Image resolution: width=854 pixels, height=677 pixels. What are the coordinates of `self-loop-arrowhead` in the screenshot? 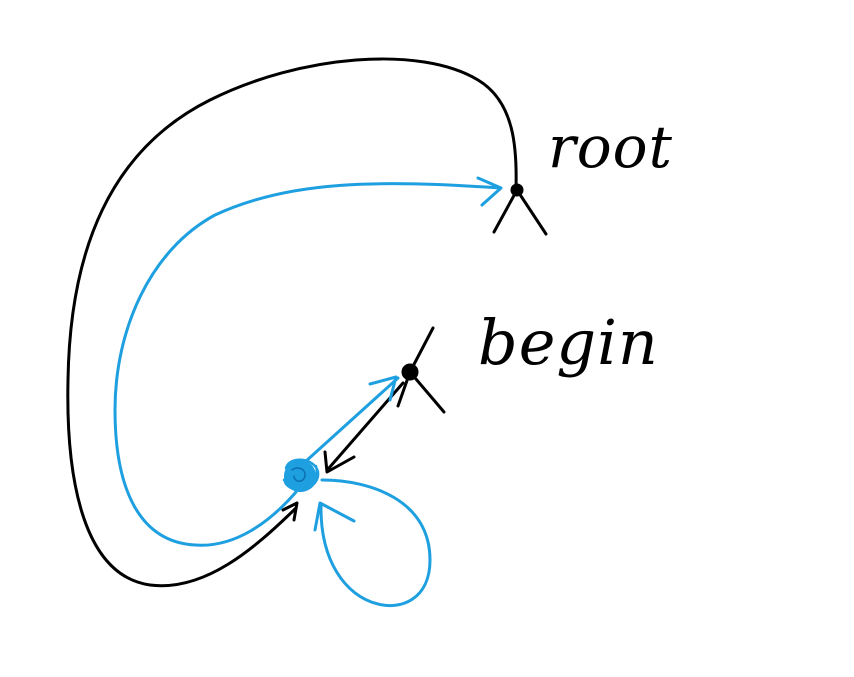 It's located at (334, 516).